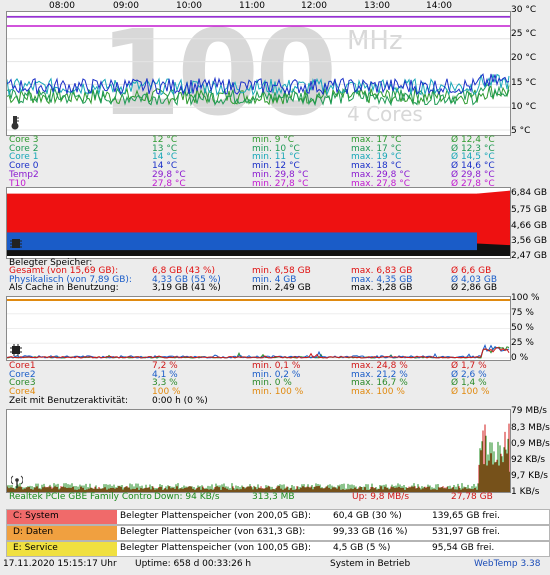 This screenshot has width=550, height=575. What do you see at coordinates (258, 244) in the screenshot?
I see `area-physical` at bounding box center [258, 244].